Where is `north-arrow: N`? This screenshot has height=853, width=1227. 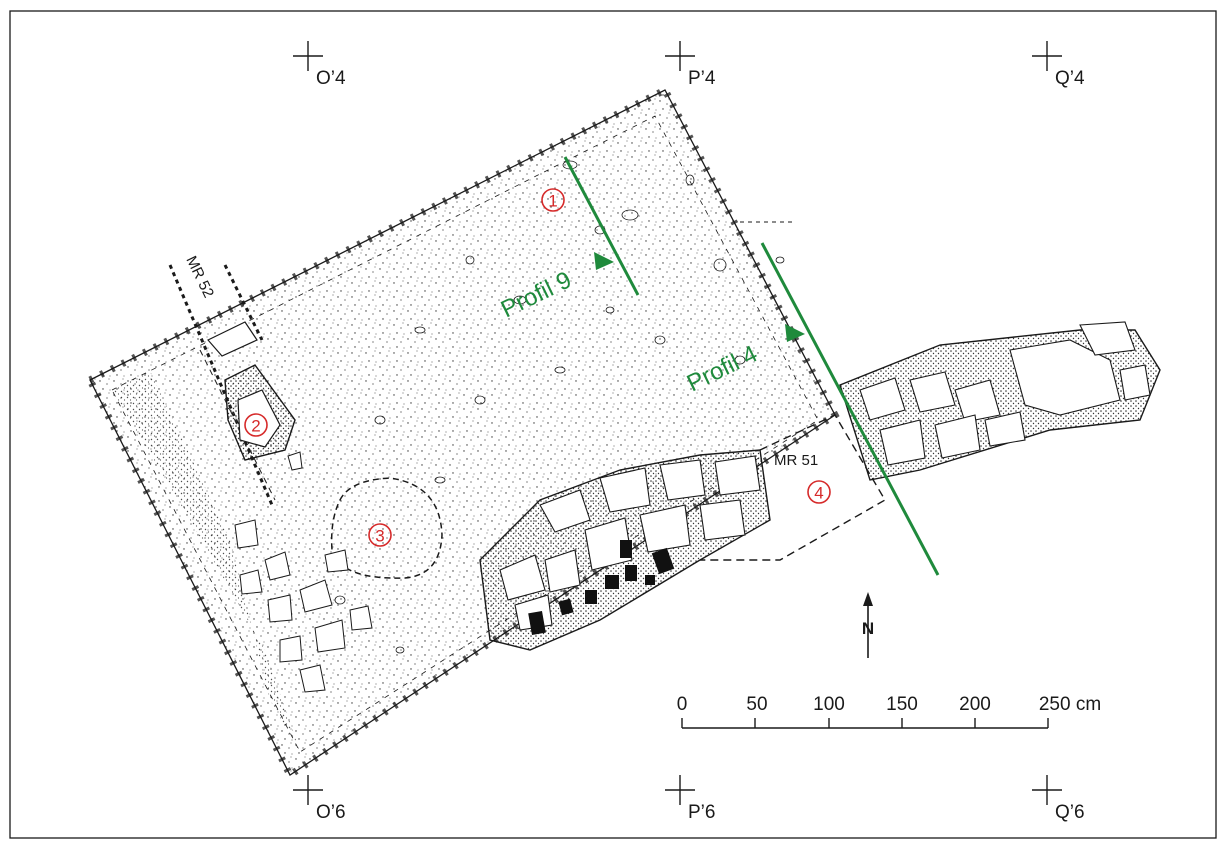
north-arrow: N is located at coordinates (868, 625).